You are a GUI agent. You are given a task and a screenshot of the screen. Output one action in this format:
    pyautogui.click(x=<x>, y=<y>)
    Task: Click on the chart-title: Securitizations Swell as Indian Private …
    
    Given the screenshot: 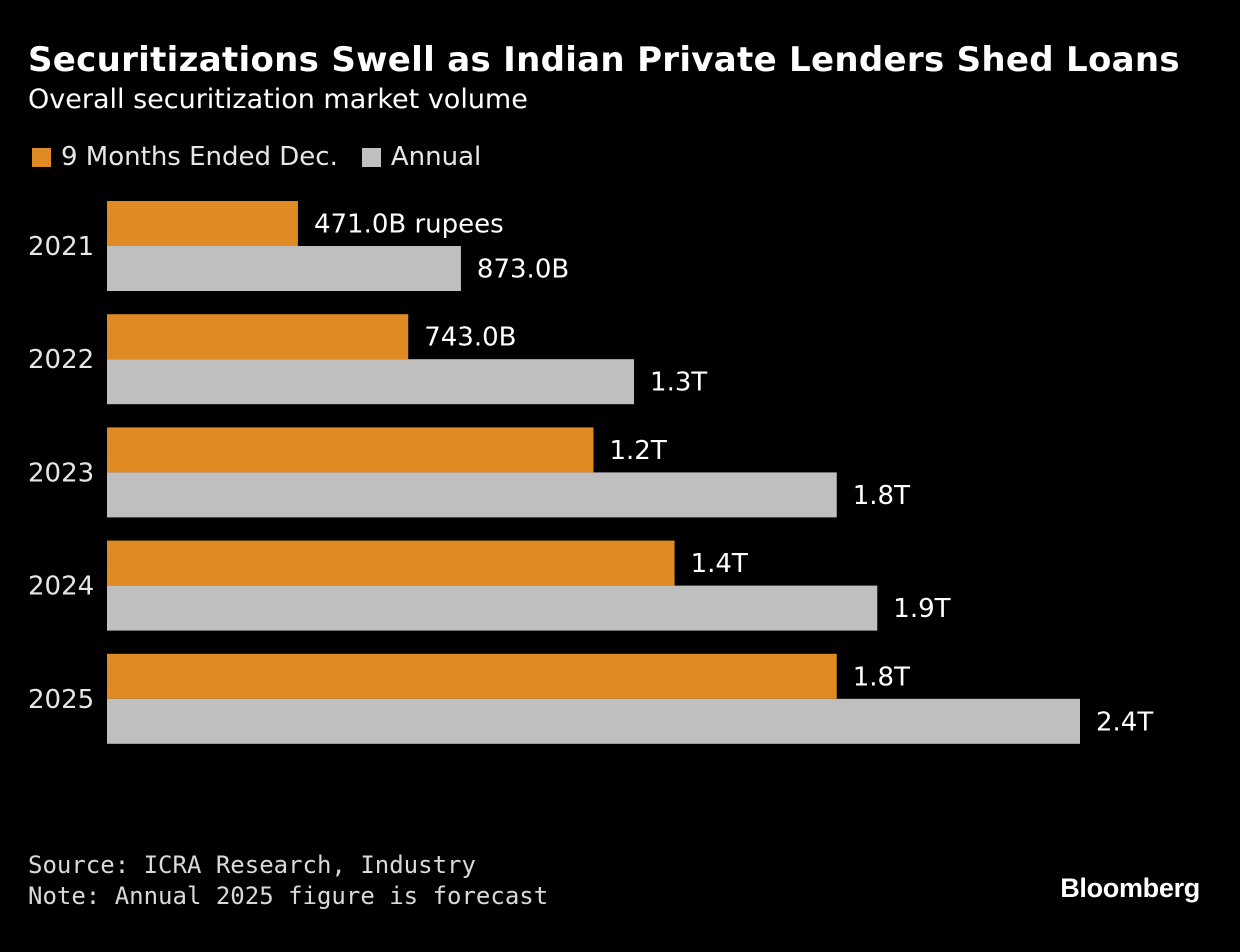 What is the action you would take?
    pyautogui.click(x=604, y=60)
    